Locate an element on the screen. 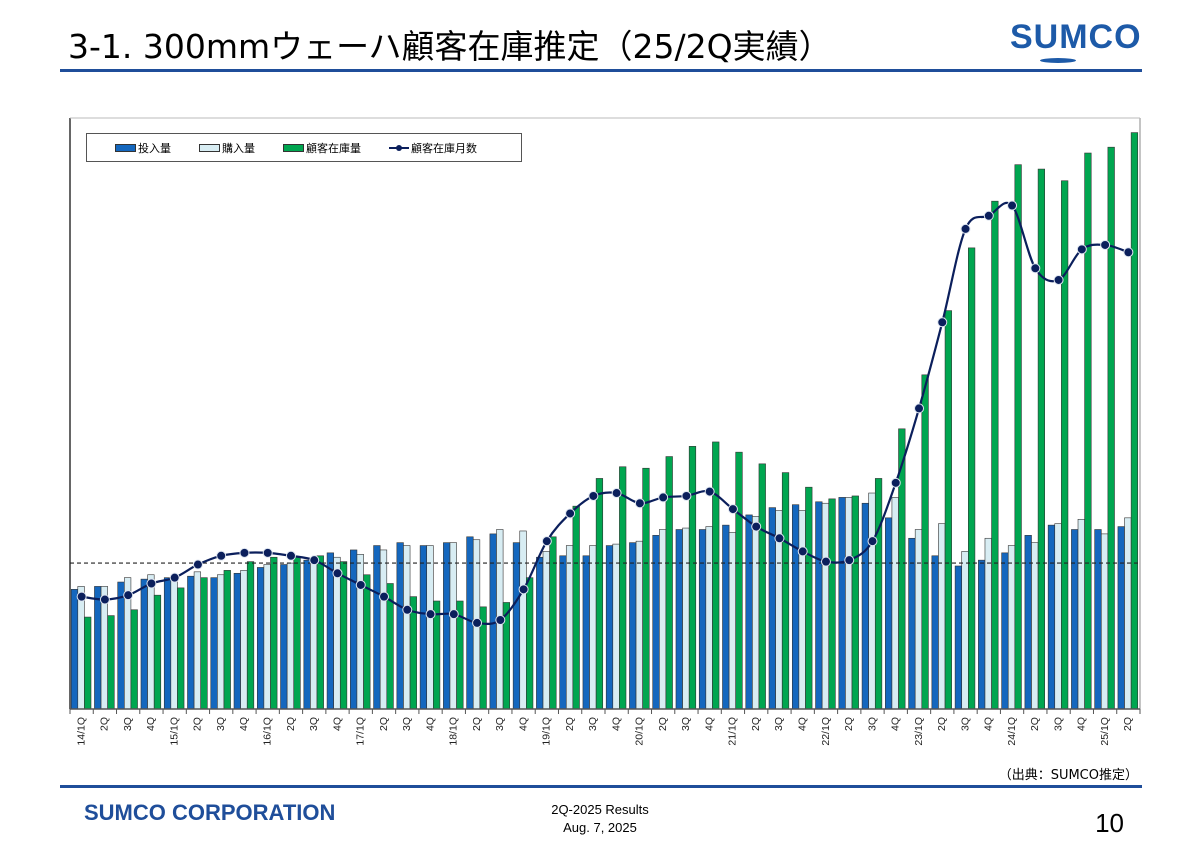 This screenshot has width=1200, height=851. results-info: 2Q-2025 Results Aug. 7, 2025 is located at coordinates (600, 819).